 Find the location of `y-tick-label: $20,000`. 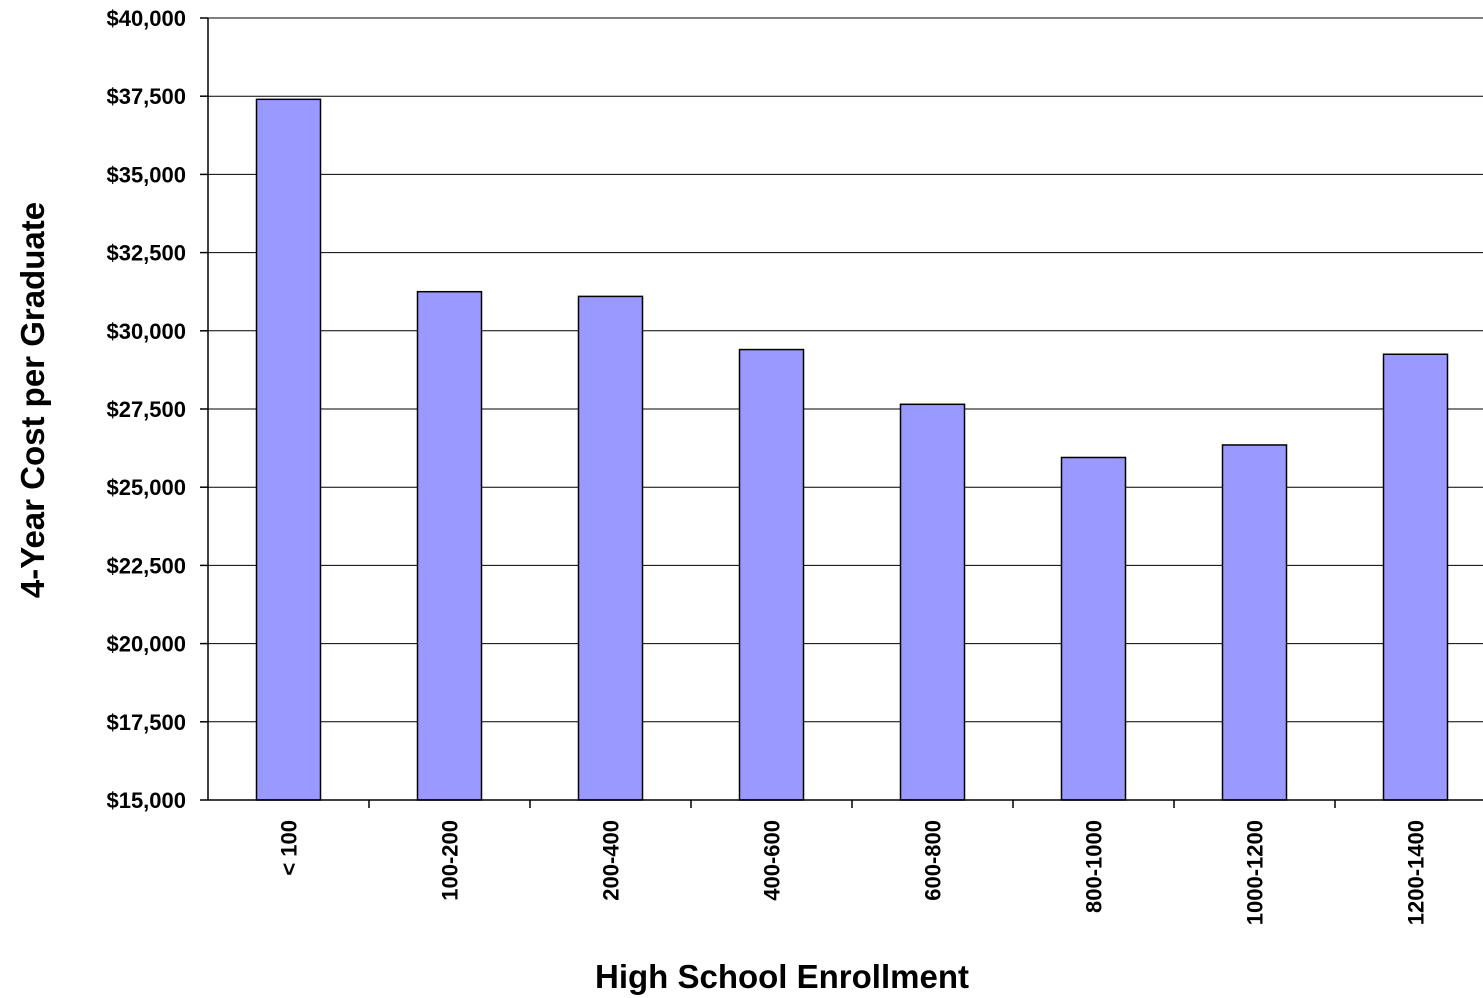

y-tick-label: $20,000 is located at coordinates (146, 644).